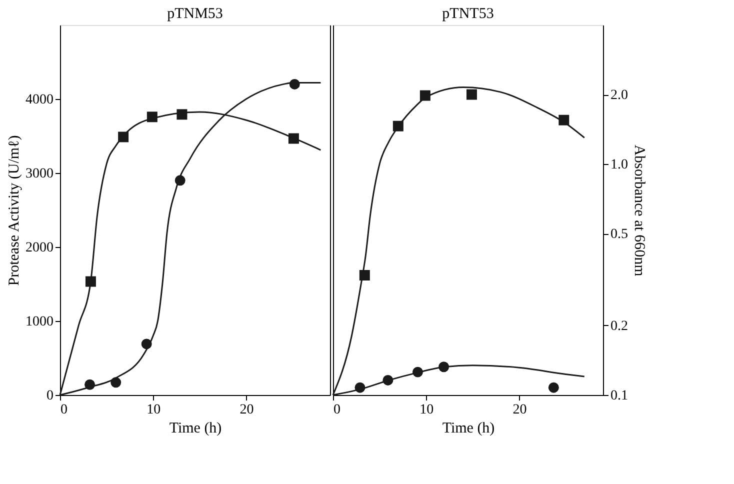 Image resolution: width=734 pixels, height=484 pixels. I want to click on y-axis-title: Protease Activity (U/mℓ), so click(14, 210).